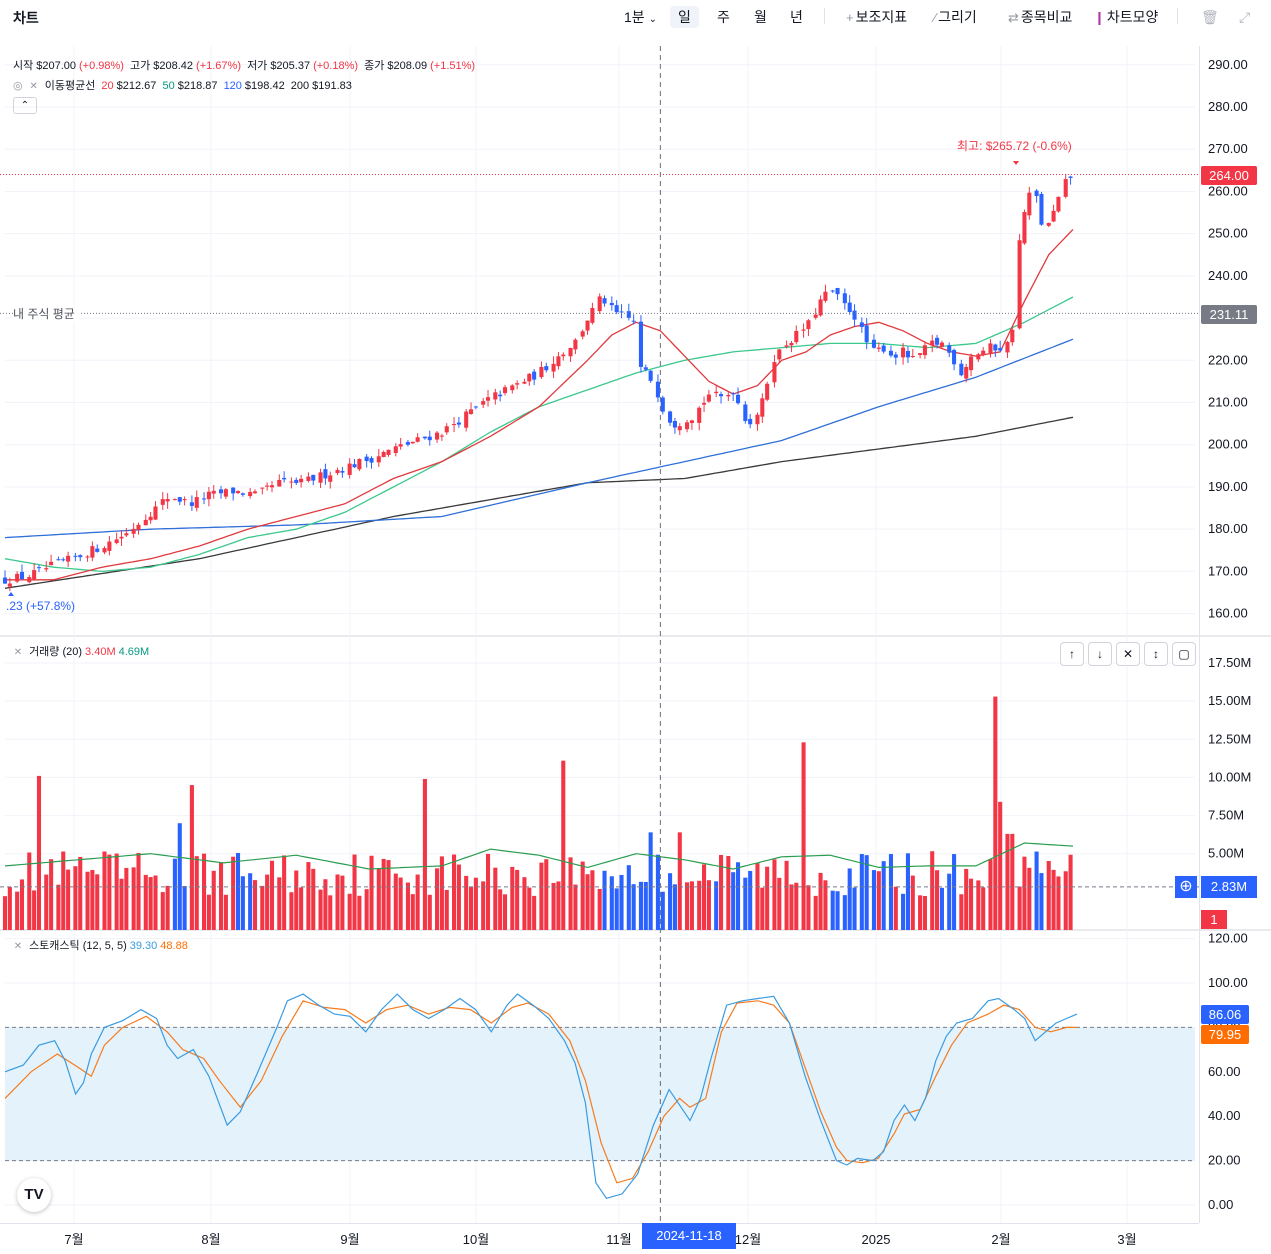  Describe the element at coordinates (1156, 654) in the screenshot. I see `collapse-pane-button: ↕` at that location.